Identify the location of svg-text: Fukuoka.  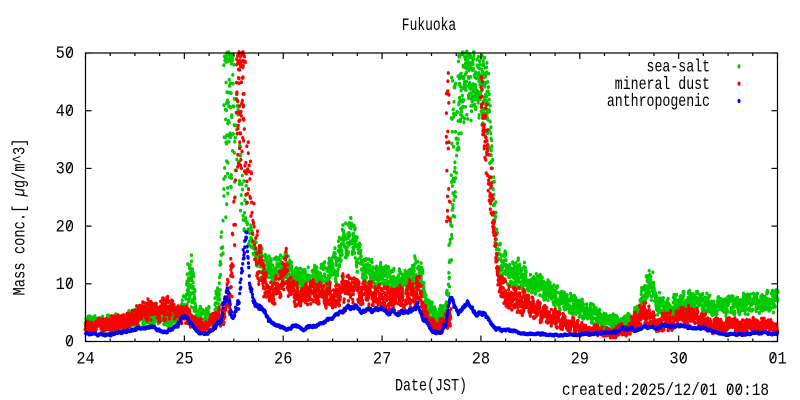
(429, 25).